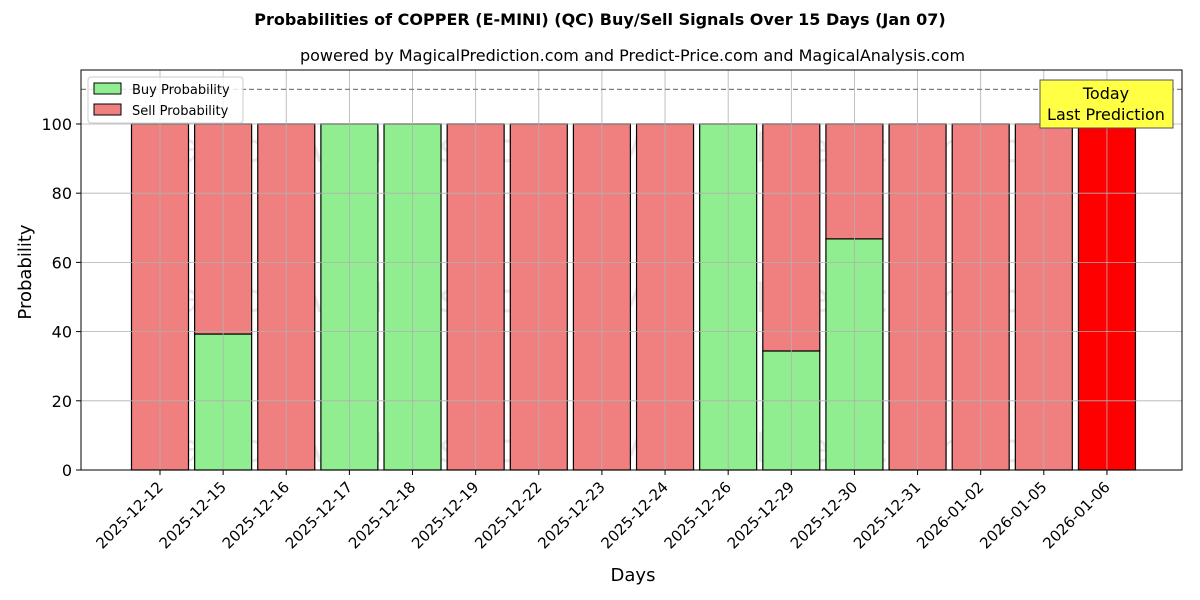  Describe the element at coordinates (445, 515) in the screenshot. I see `x-tick-label: 2025-12-19` at that location.